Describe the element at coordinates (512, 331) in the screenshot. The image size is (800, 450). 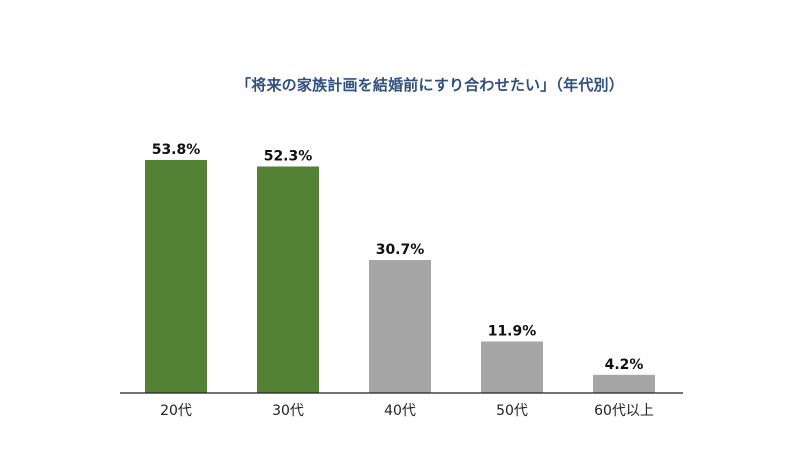
I see `value-label-4: 11.9%` at that location.